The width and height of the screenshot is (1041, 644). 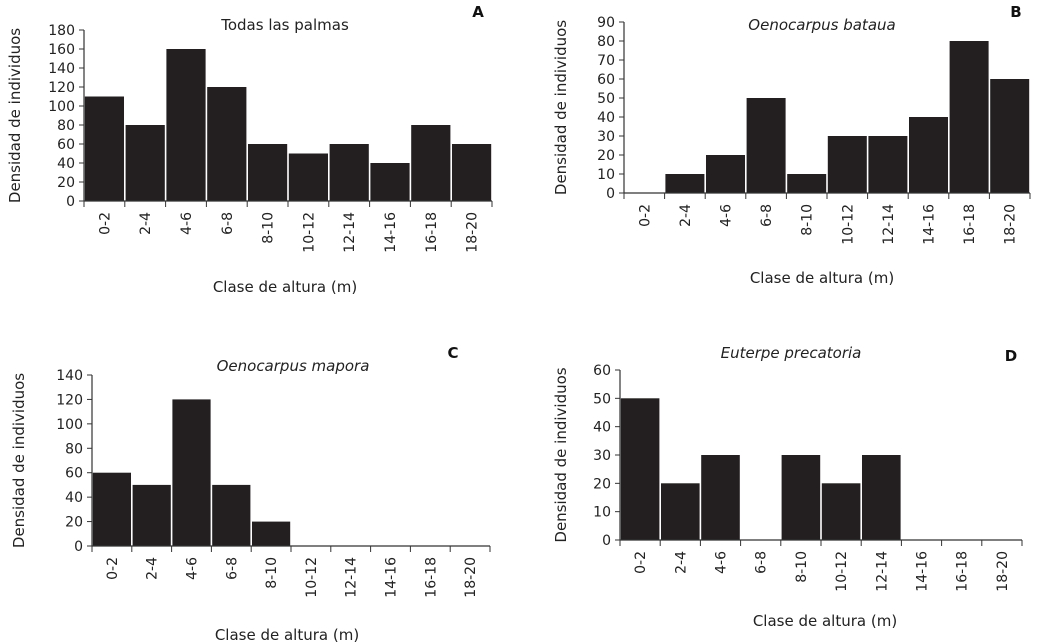 I want to click on panel-a-category-label-18-20: 18-20, so click(x=473, y=232).